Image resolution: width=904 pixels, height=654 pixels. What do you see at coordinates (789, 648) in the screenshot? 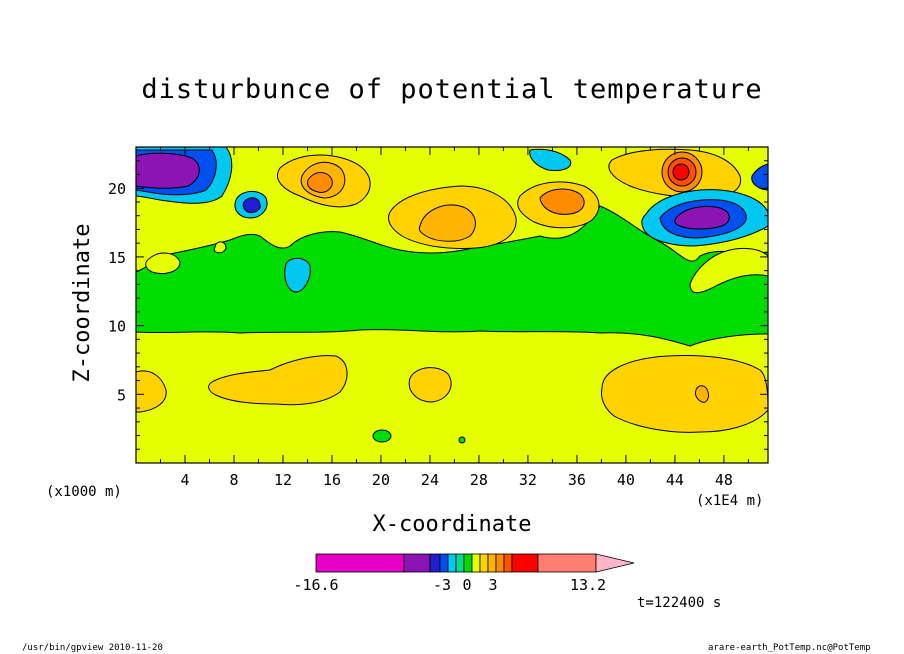
I see `footer-right: arare-earth_PotTemp.nc@PotTemp` at bounding box center [789, 648].